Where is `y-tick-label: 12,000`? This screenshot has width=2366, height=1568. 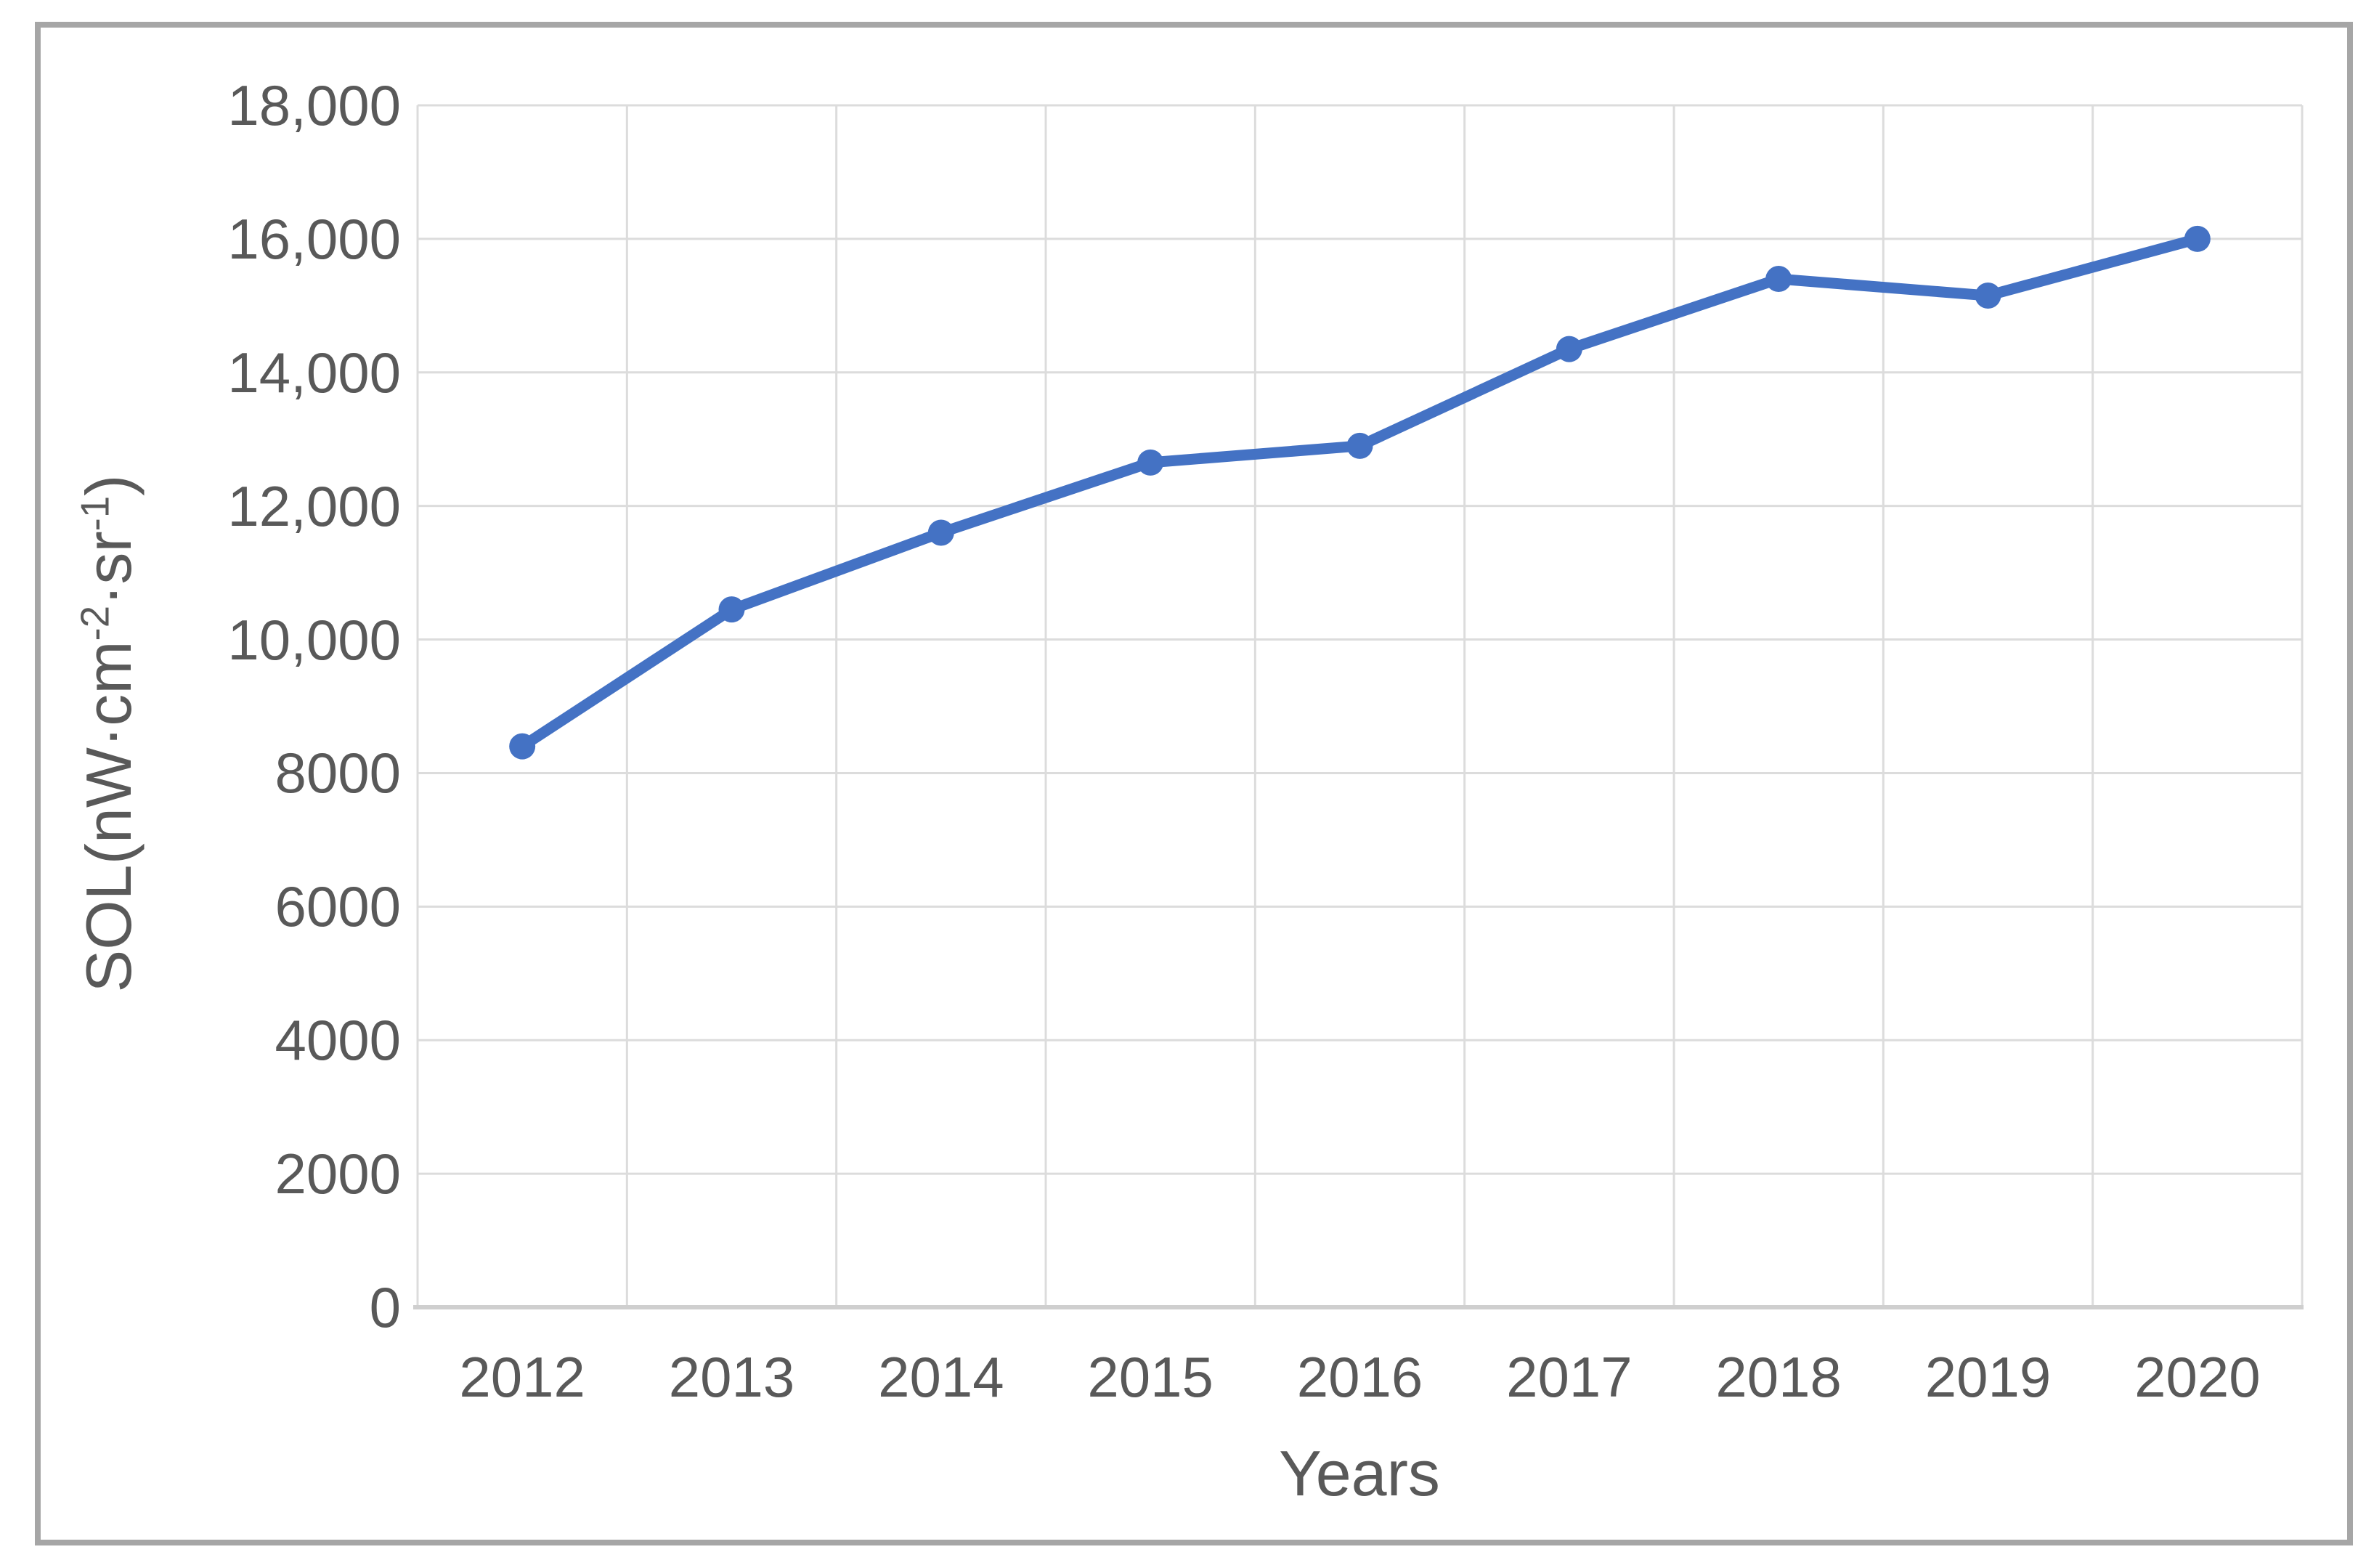 y-tick-label: 12,000 is located at coordinates (314, 506).